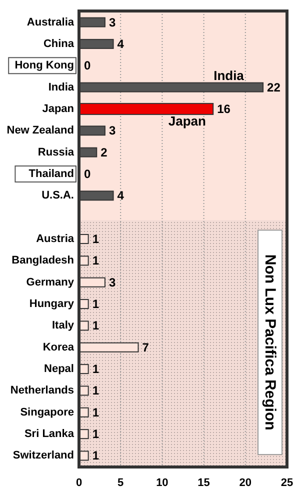 Image resolution: width=300 pixels, height=494 pixels. I want to click on y-tick-label: Nepal, so click(59, 369).